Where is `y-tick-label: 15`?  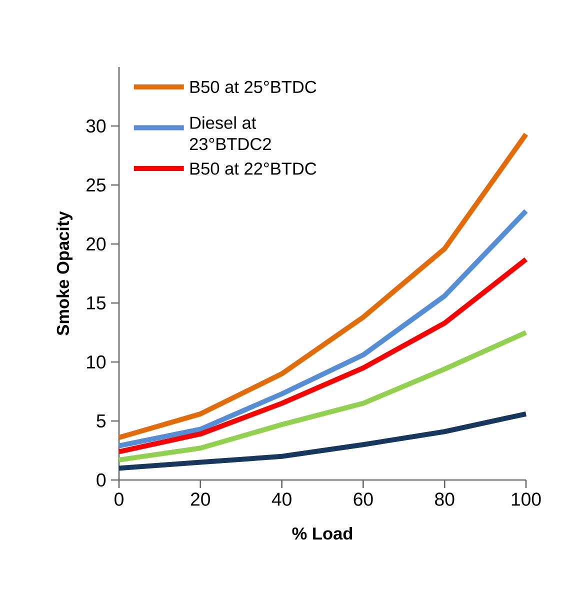 y-tick-label: 15 is located at coordinates (96, 303).